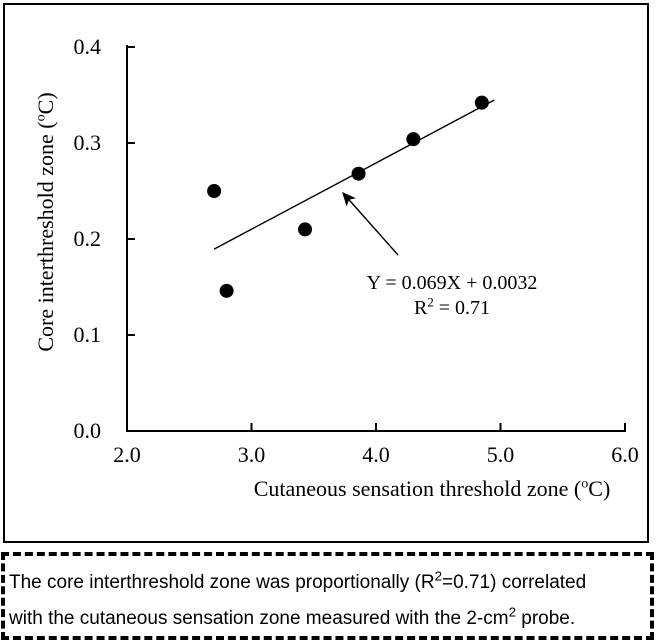 This screenshot has width=656, height=644. Describe the element at coordinates (545, 618) in the screenshot. I see `caption-line-2-text-end: probe.` at that location.